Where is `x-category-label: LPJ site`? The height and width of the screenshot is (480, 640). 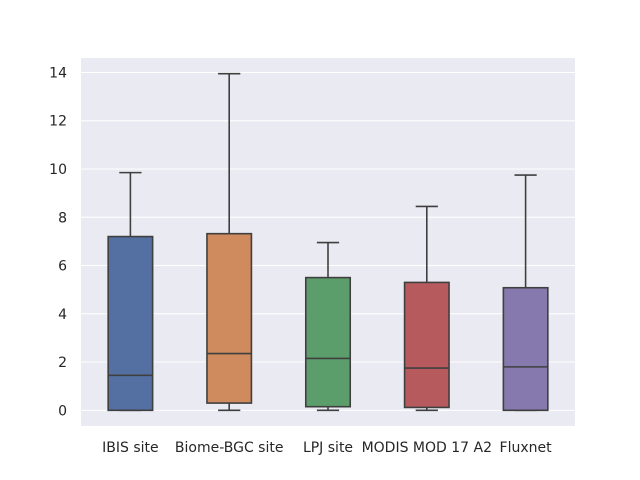
x-category-label: LPJ site is located at coordinates (328, 448).